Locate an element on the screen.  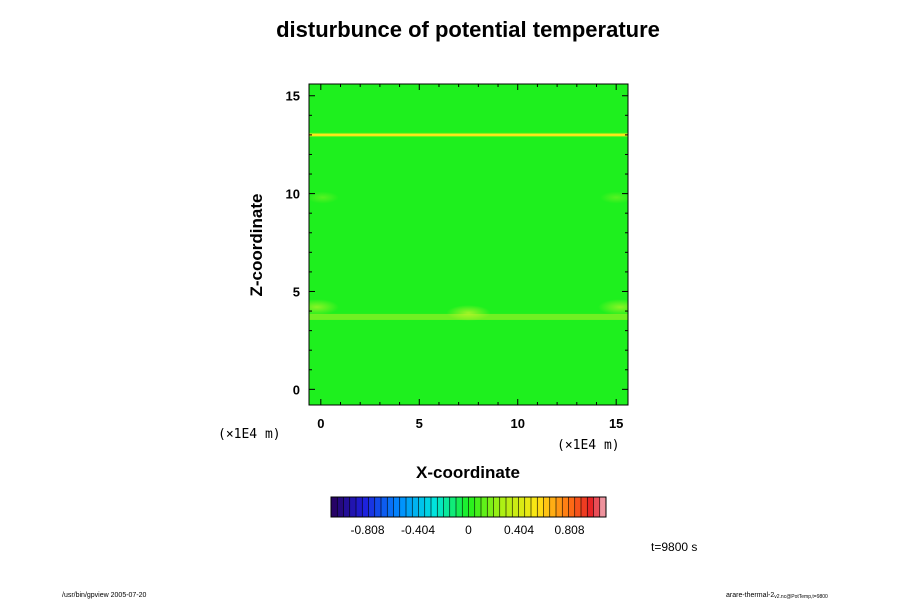
colorbar-tick-label: -0.404 is located at coordinates (418, 530).